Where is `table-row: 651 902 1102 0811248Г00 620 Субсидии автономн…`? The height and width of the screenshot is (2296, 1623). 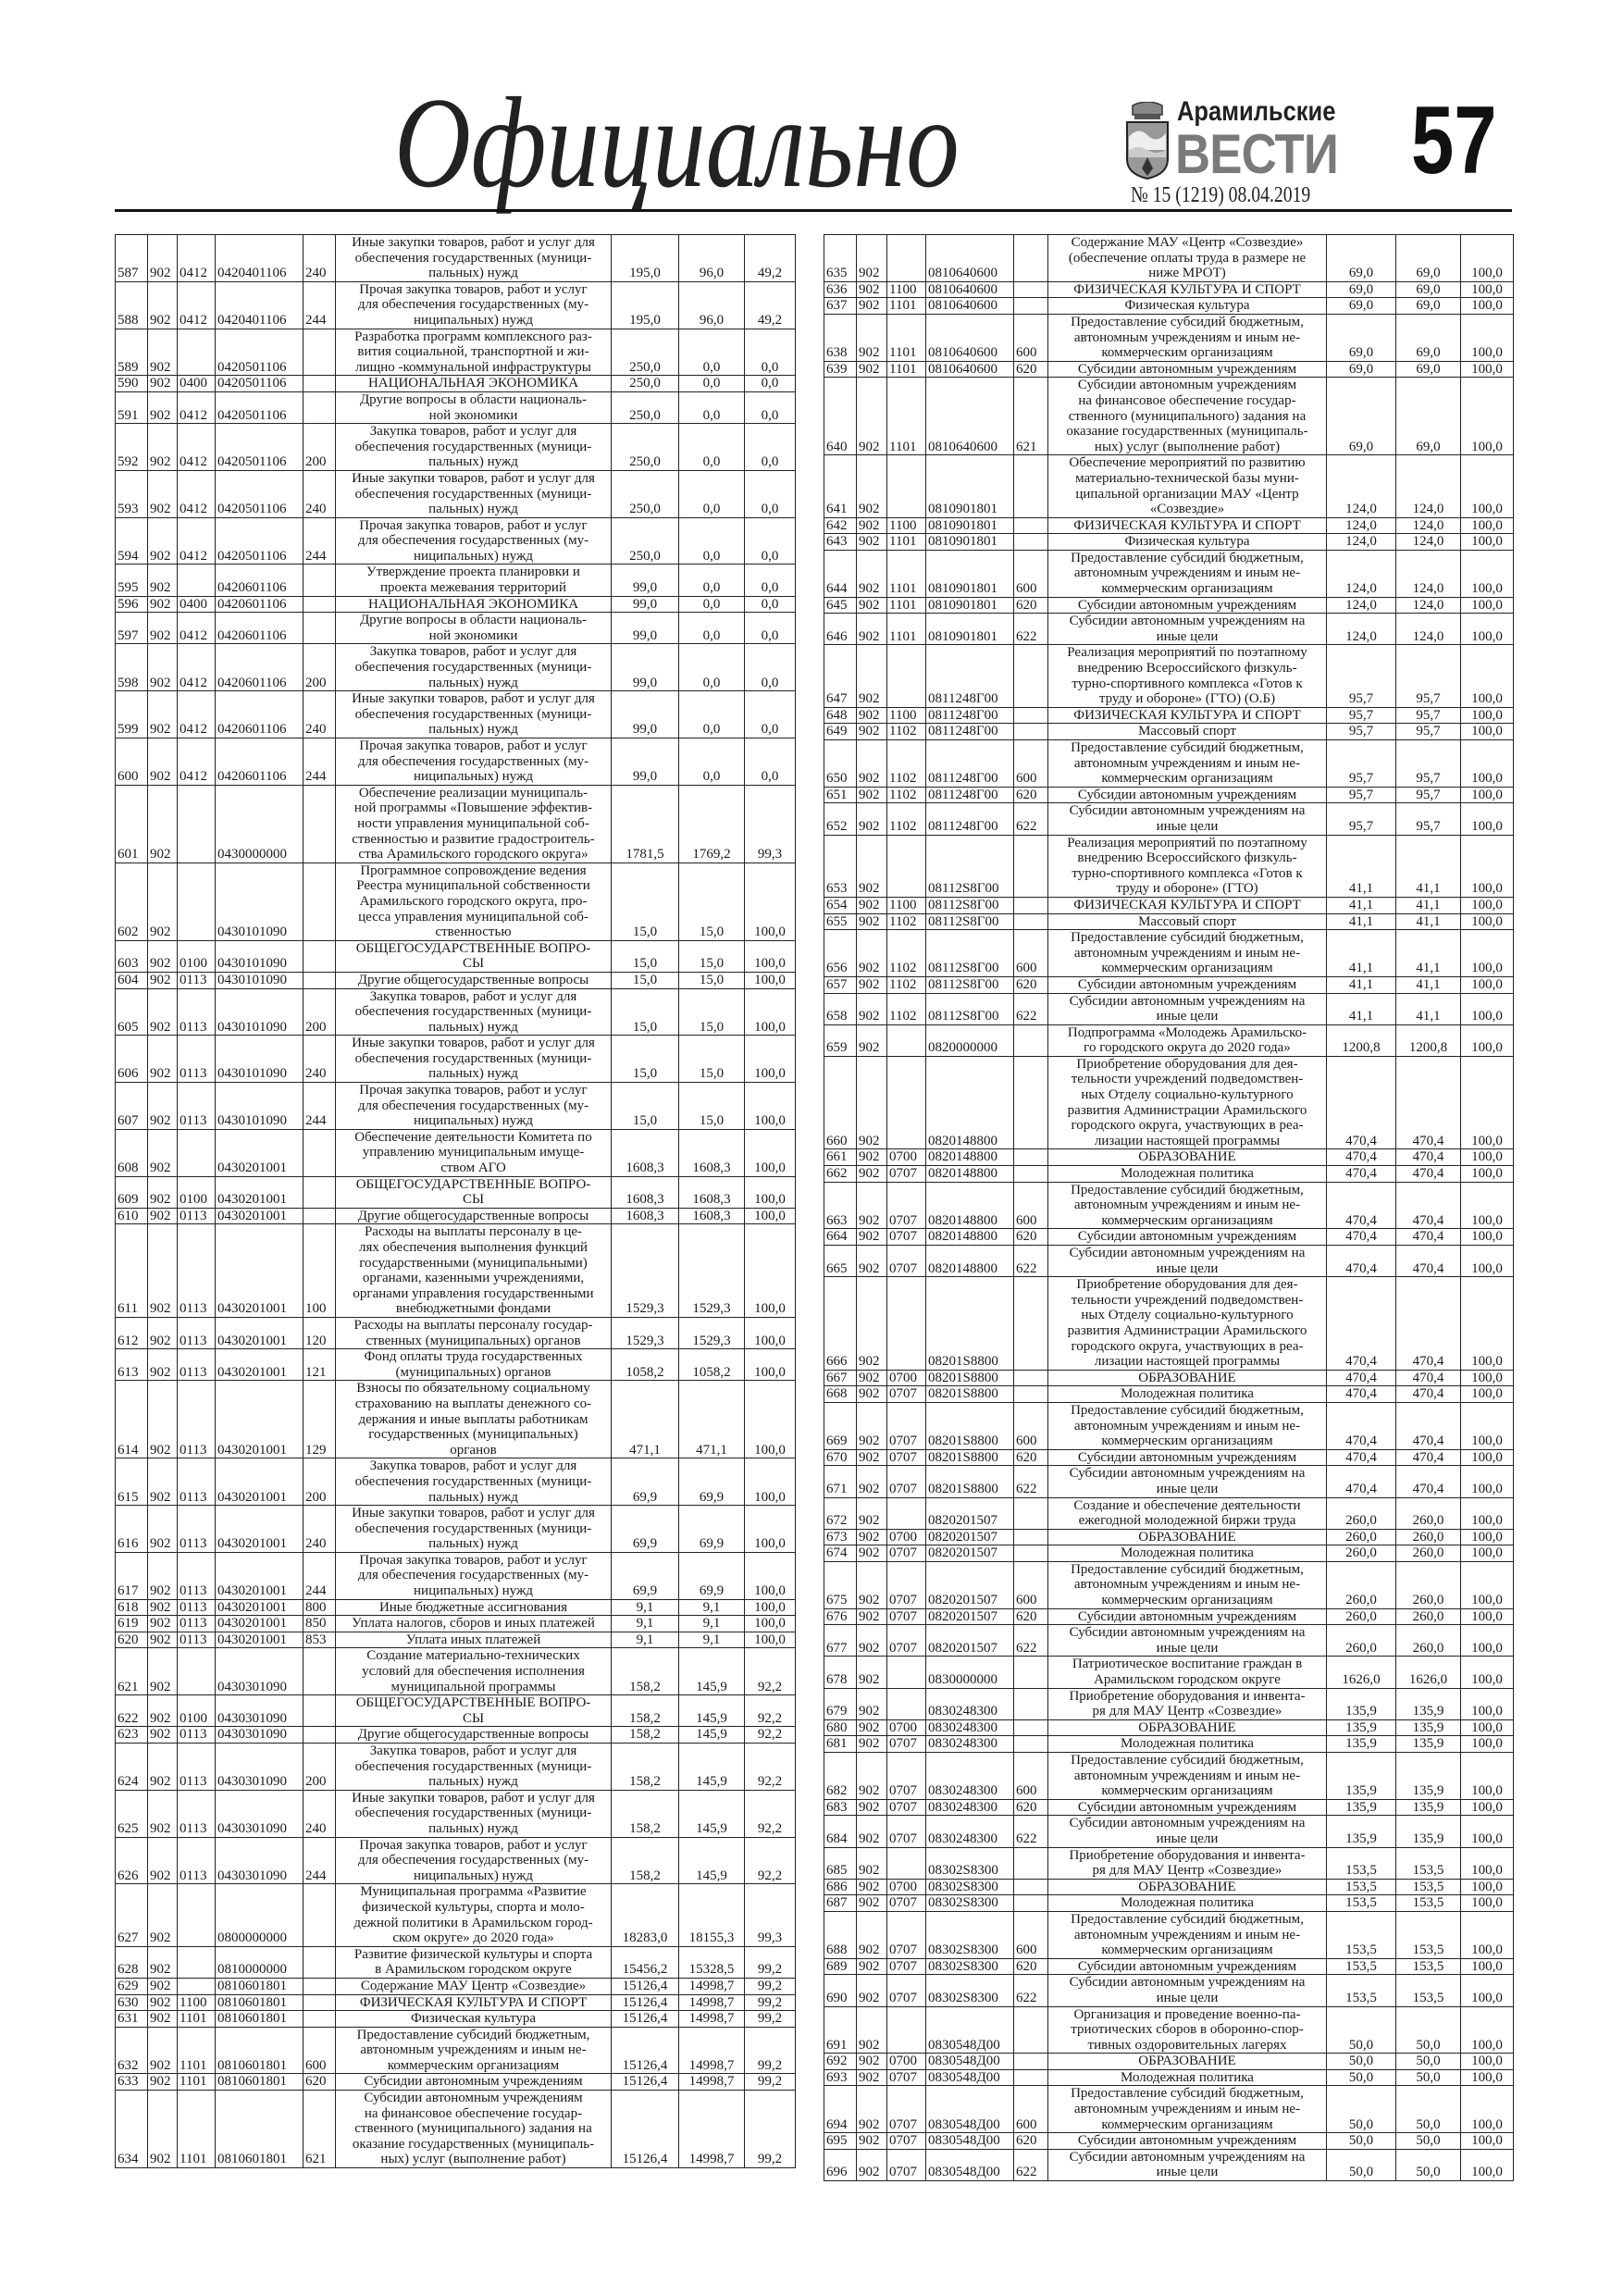 table-row: 651 902 1102 0811248Г00 620 Субсидии автономн… is located at coordinates (1169, 795).